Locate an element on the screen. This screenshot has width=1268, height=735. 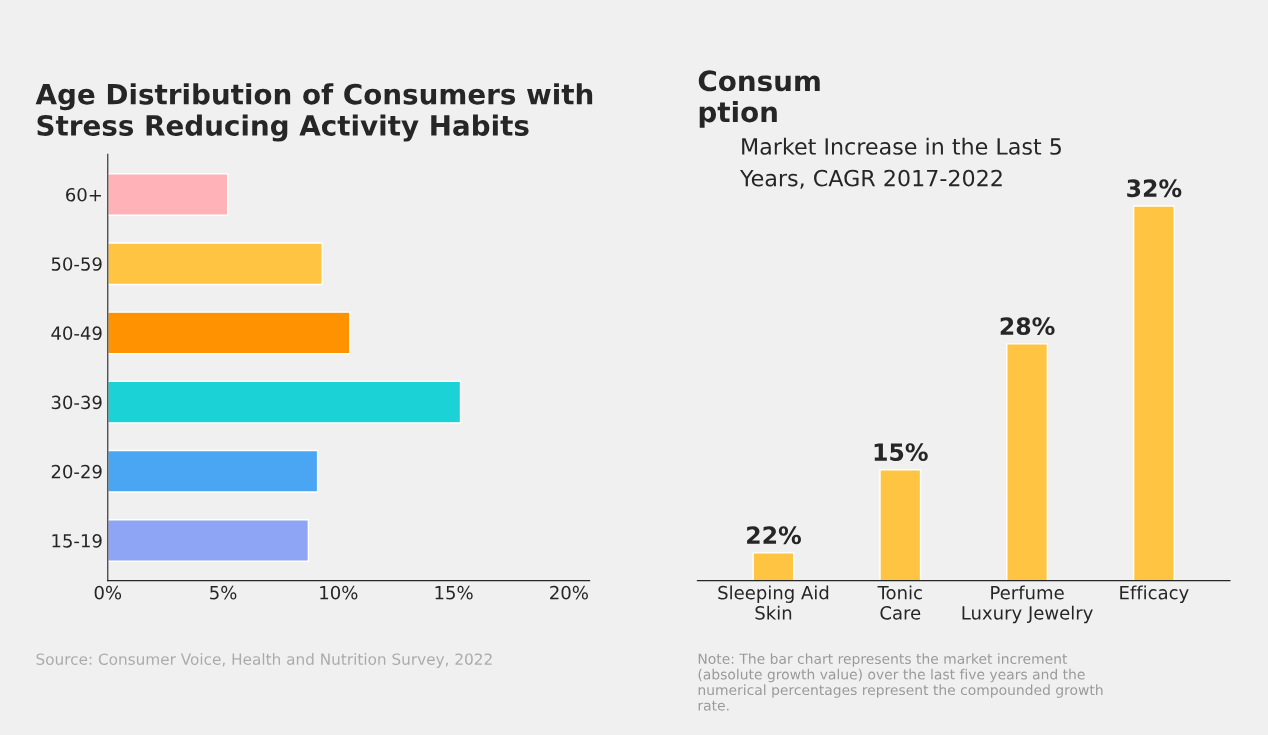
x-tick-label: 0% is located at coordinates (108, 592).